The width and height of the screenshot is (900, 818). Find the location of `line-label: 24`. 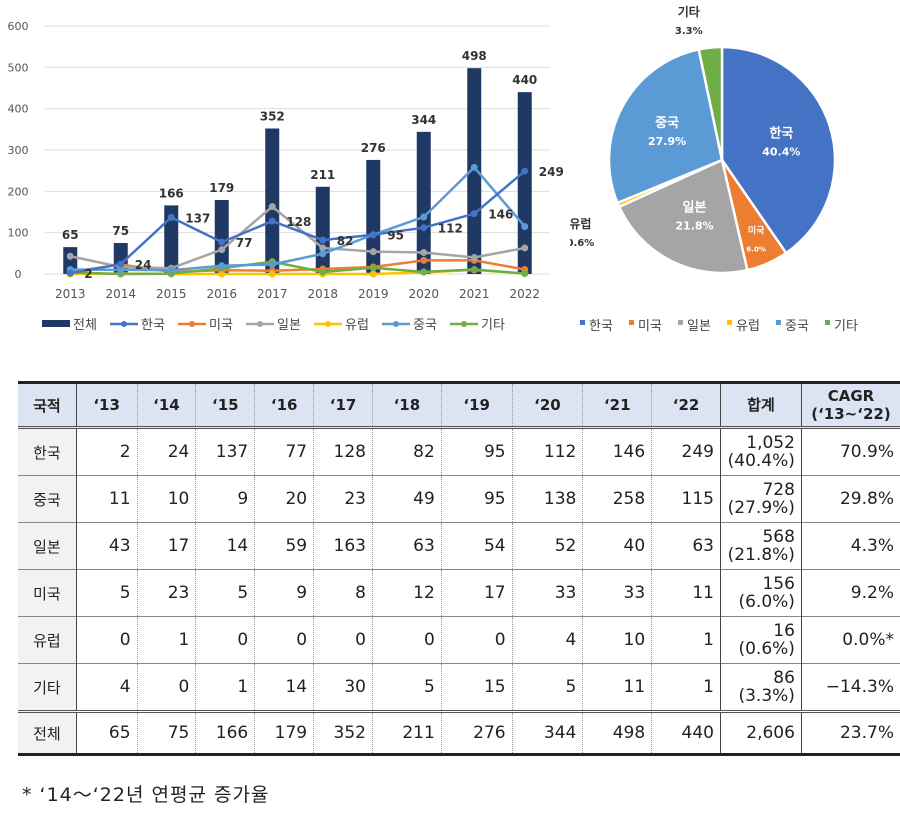

line-label: 24 is located at coordinates (143, 265).